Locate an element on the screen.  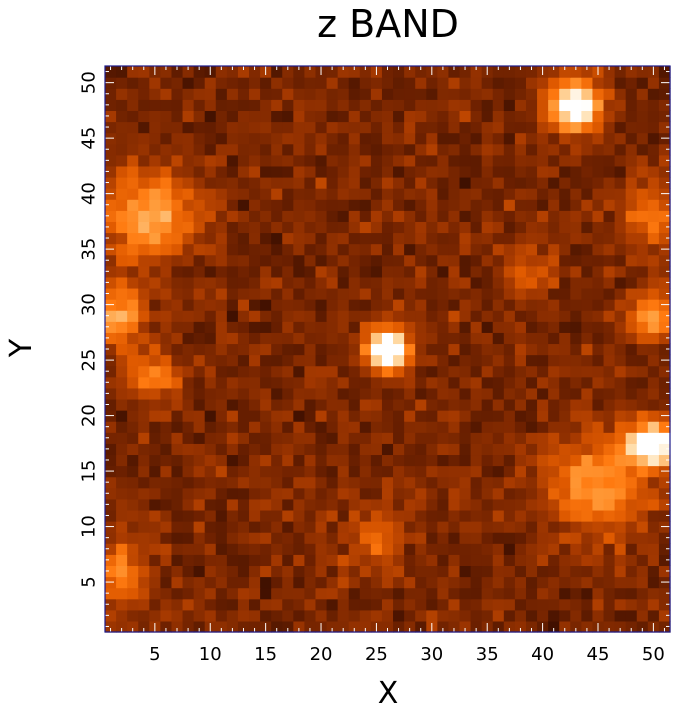
y-axis-label: Y is located at coordinates (21, 348).